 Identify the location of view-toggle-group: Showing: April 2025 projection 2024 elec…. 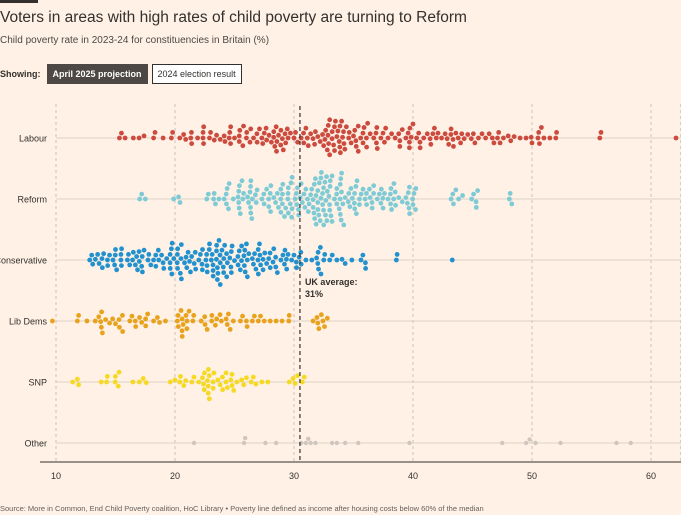
(121, 74).